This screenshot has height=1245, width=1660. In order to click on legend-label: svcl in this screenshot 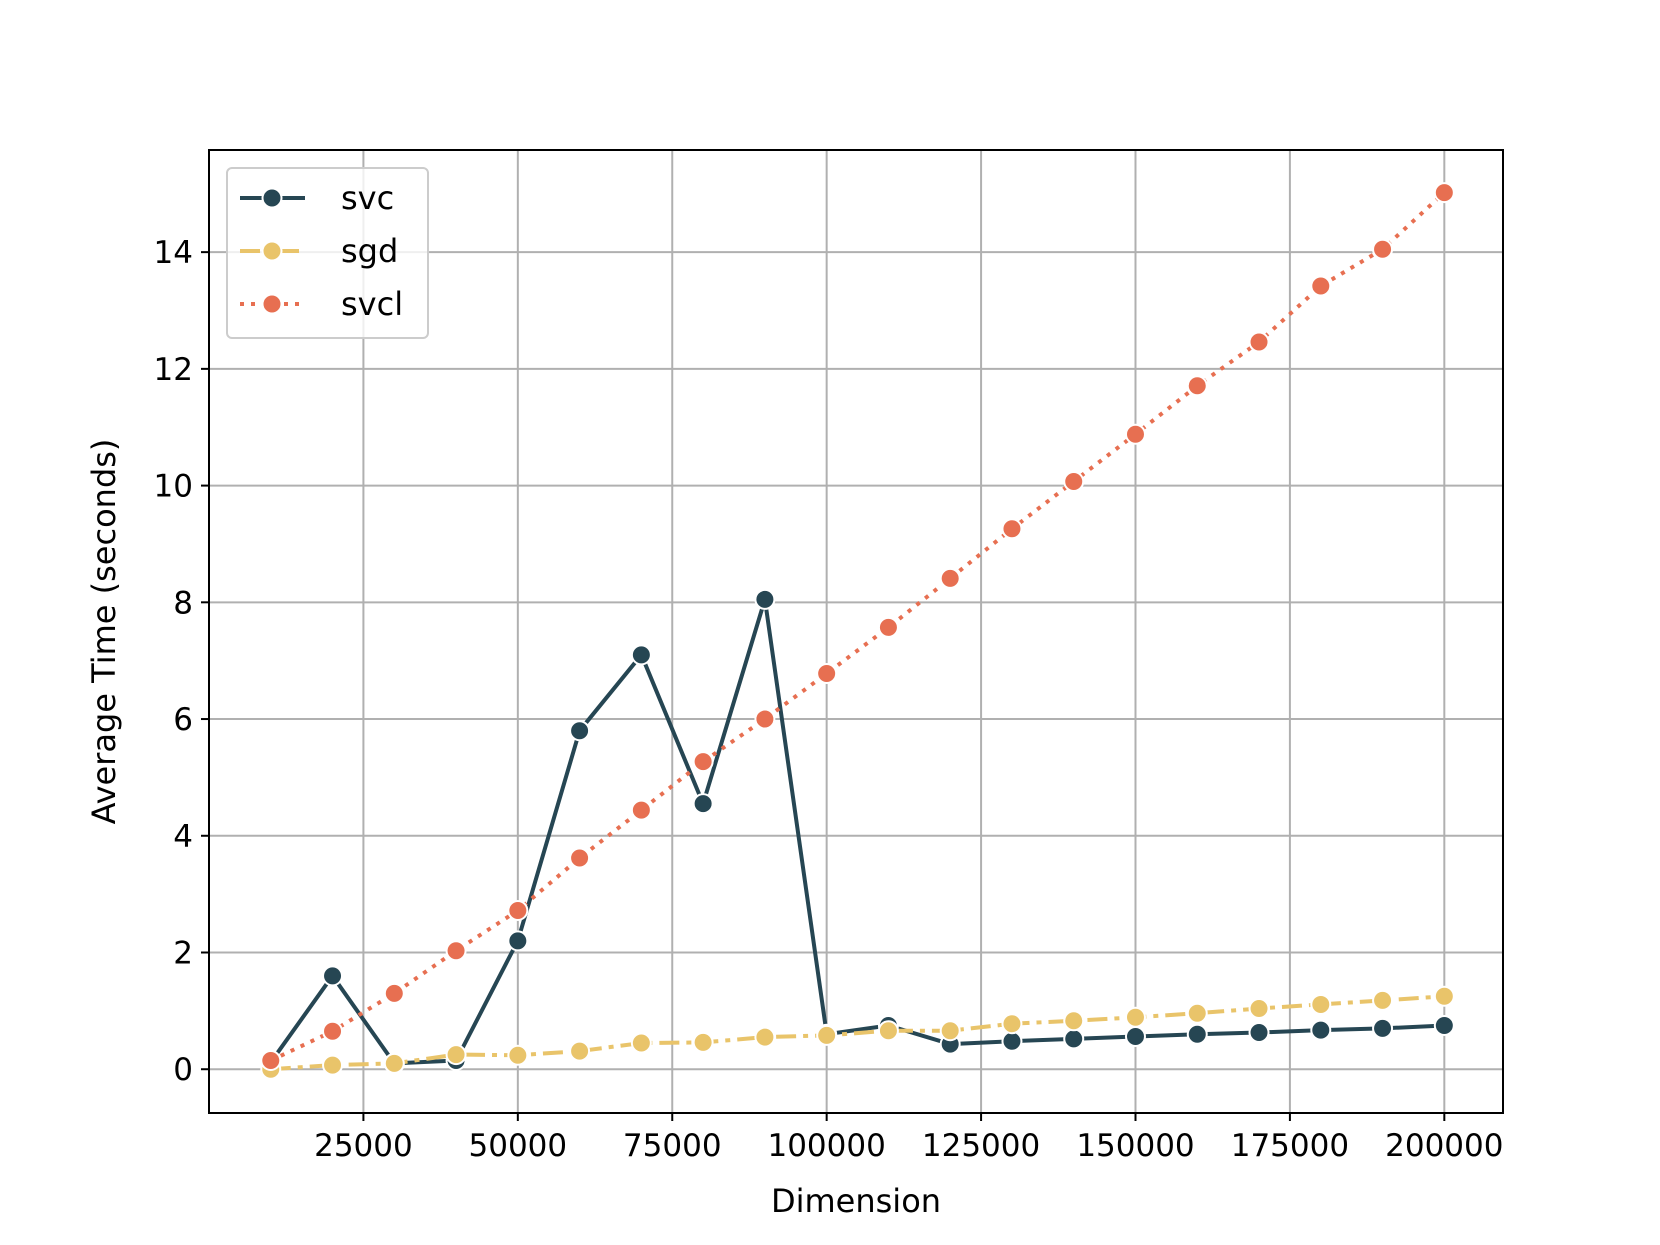, I will do `click(372, 304)`.